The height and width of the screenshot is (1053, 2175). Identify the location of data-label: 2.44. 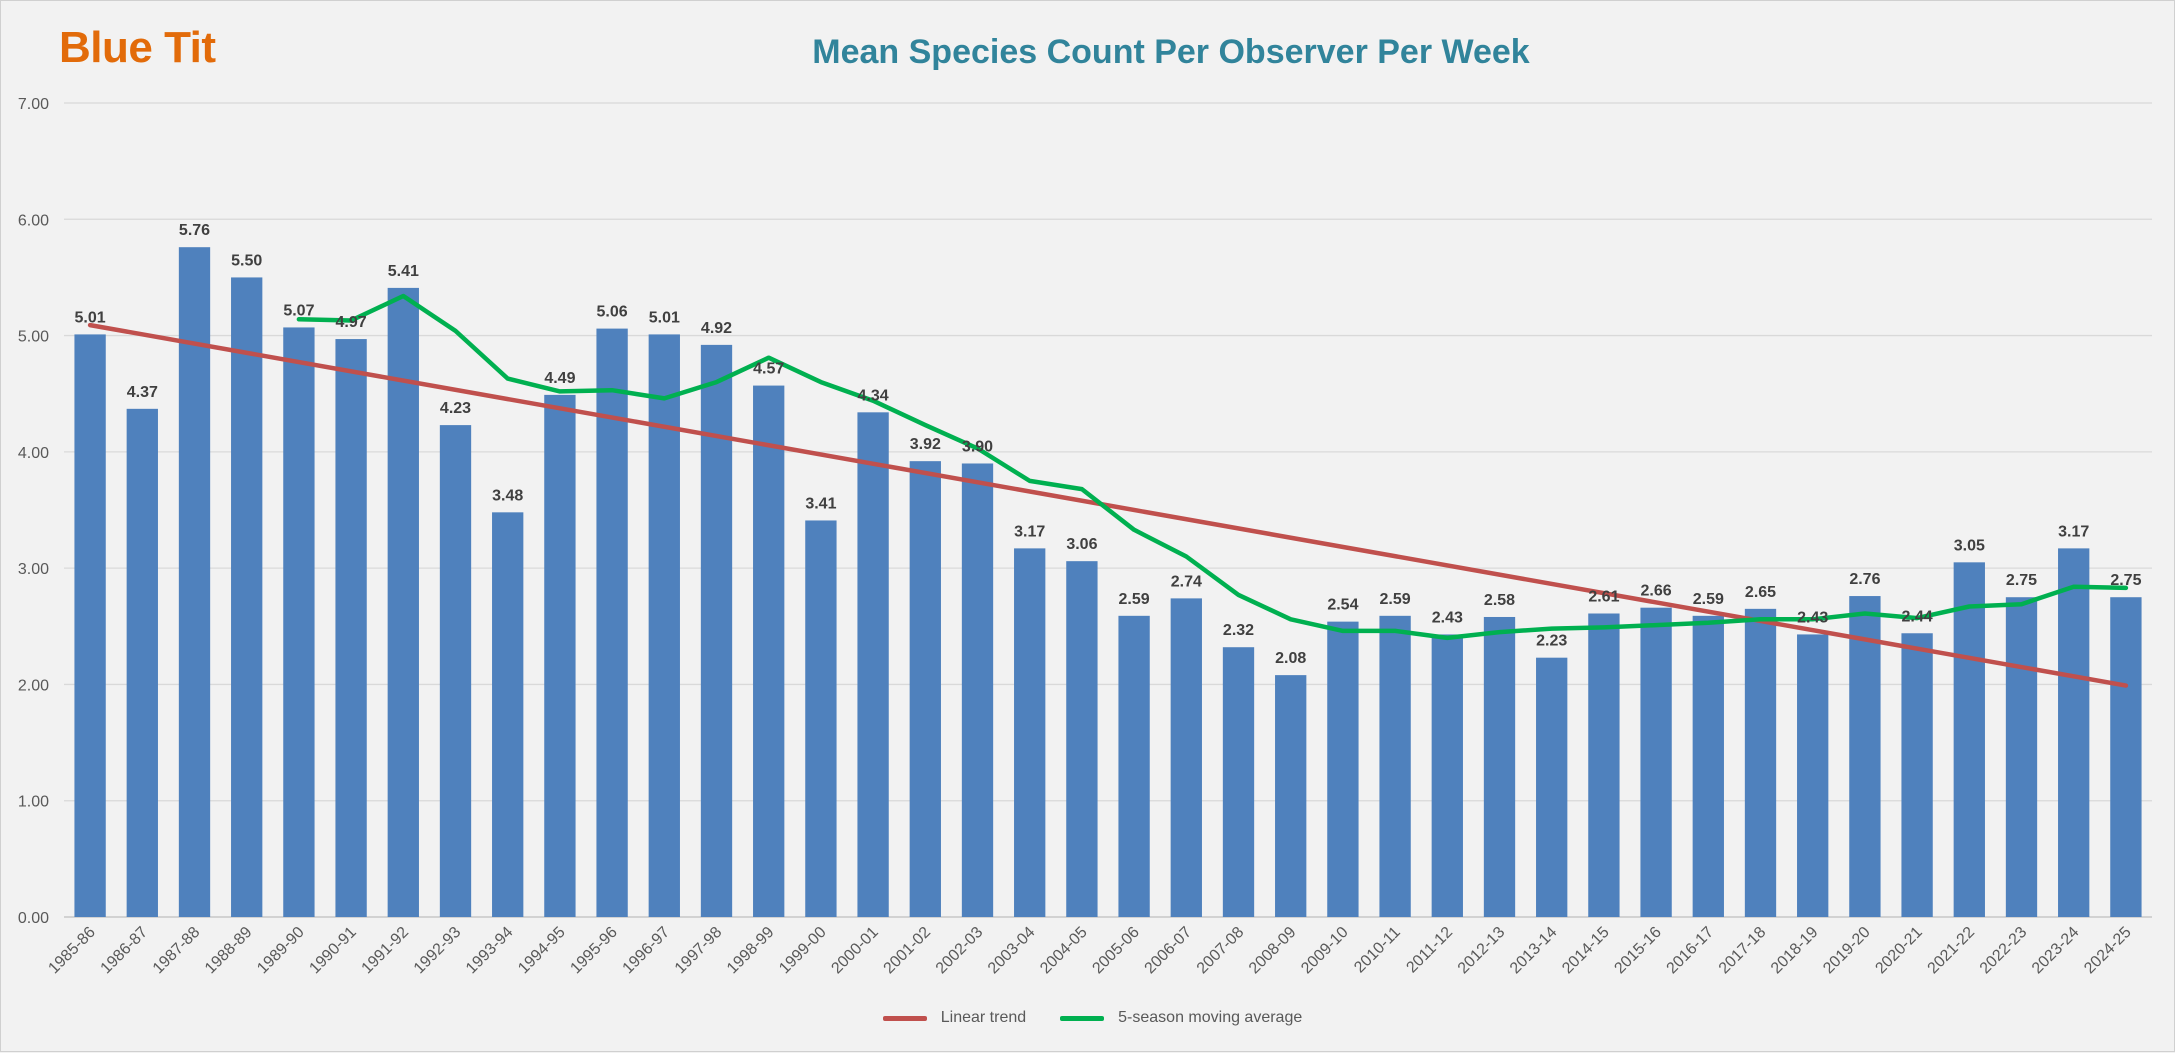
(1917, 616).